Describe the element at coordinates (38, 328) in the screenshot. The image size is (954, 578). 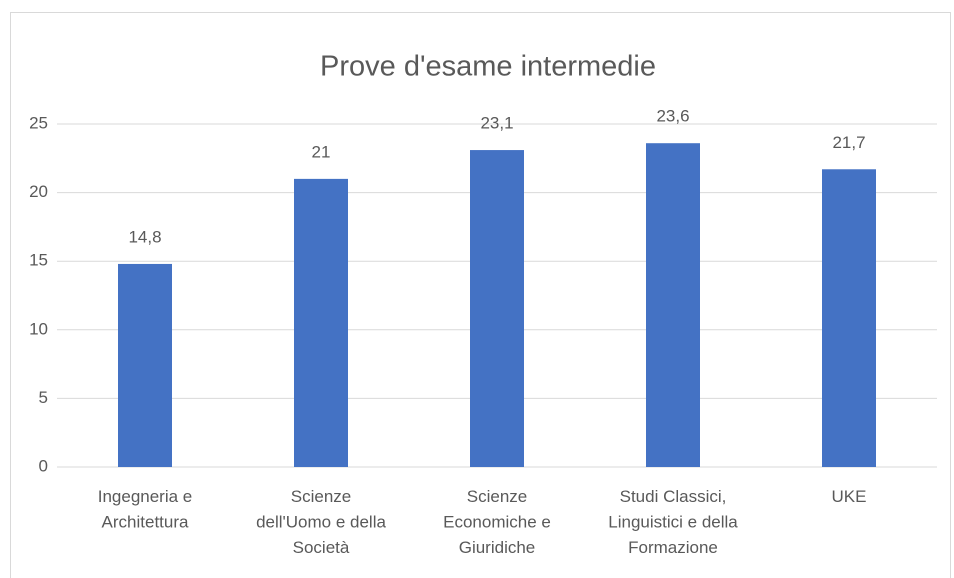
I see `y-tick-label: 10` at that location.